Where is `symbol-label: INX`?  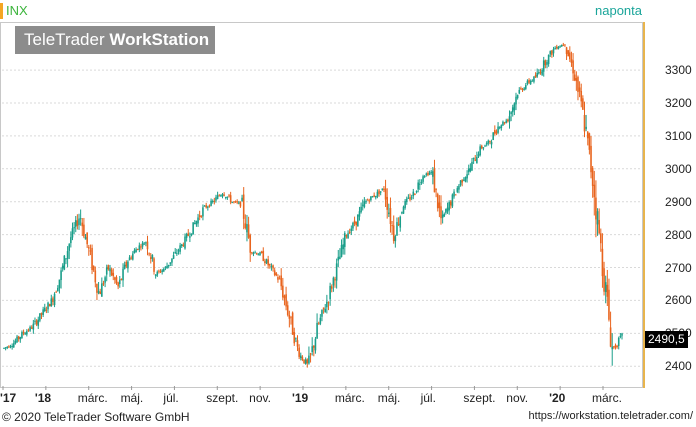 symbol-label: INX is located at coordinates (17, 10).